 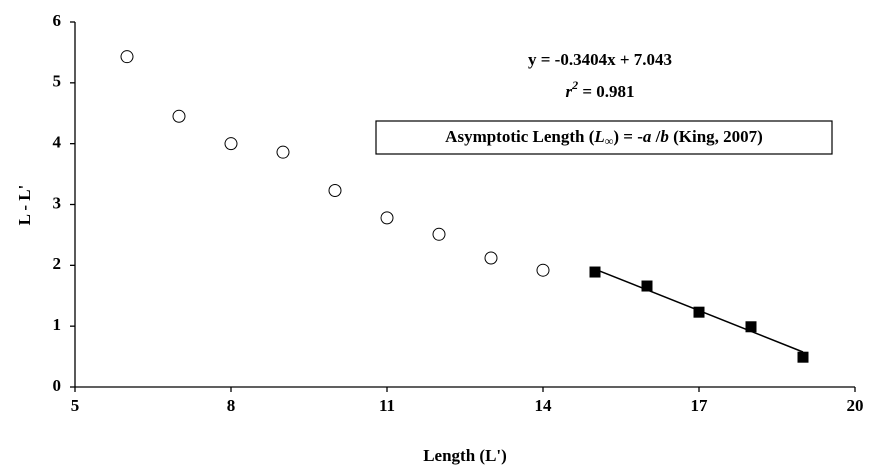 What do you see at coordinates (716, 136) in the screenshot?
I see `box-part: (King, 2007)` at bounding box center [716, 136].